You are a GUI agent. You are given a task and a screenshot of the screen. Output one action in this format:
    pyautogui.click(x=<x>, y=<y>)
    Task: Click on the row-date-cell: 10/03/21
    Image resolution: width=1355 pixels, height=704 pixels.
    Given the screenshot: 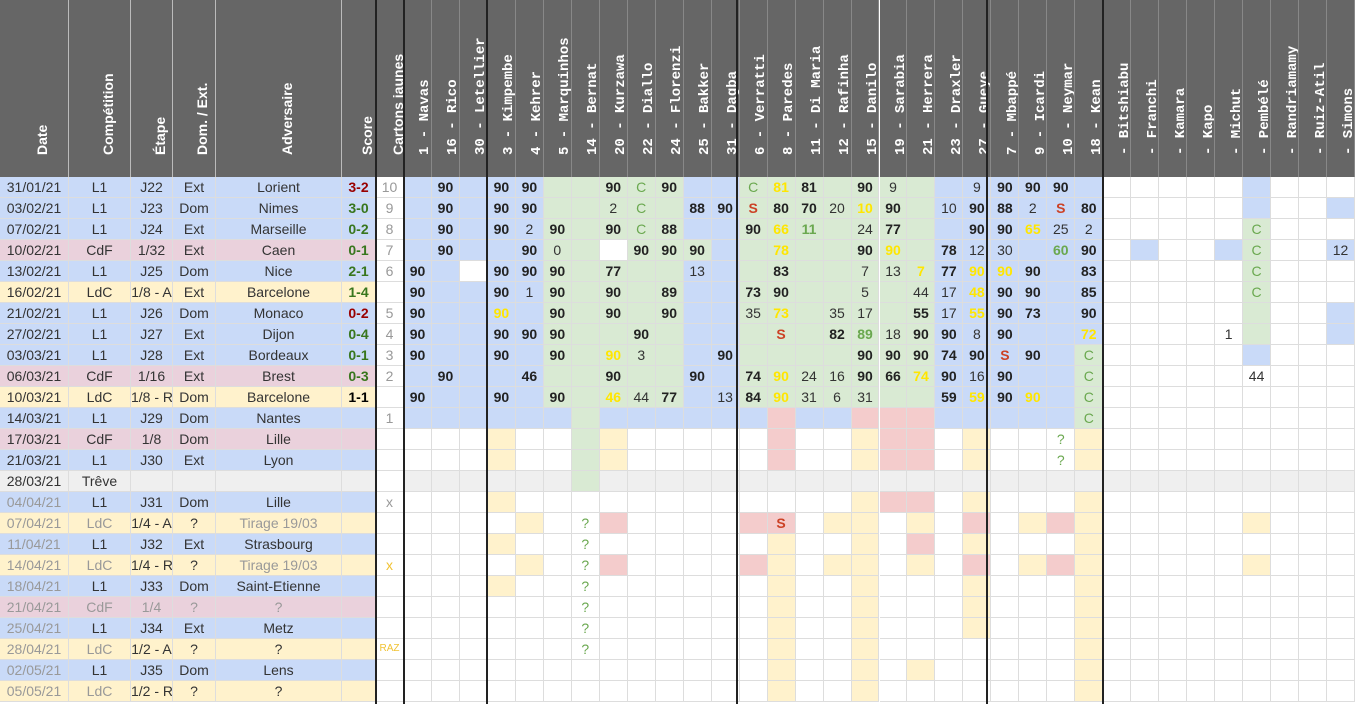 What is the action you would take?
    pyautogui.click(x=34, y=397)
    